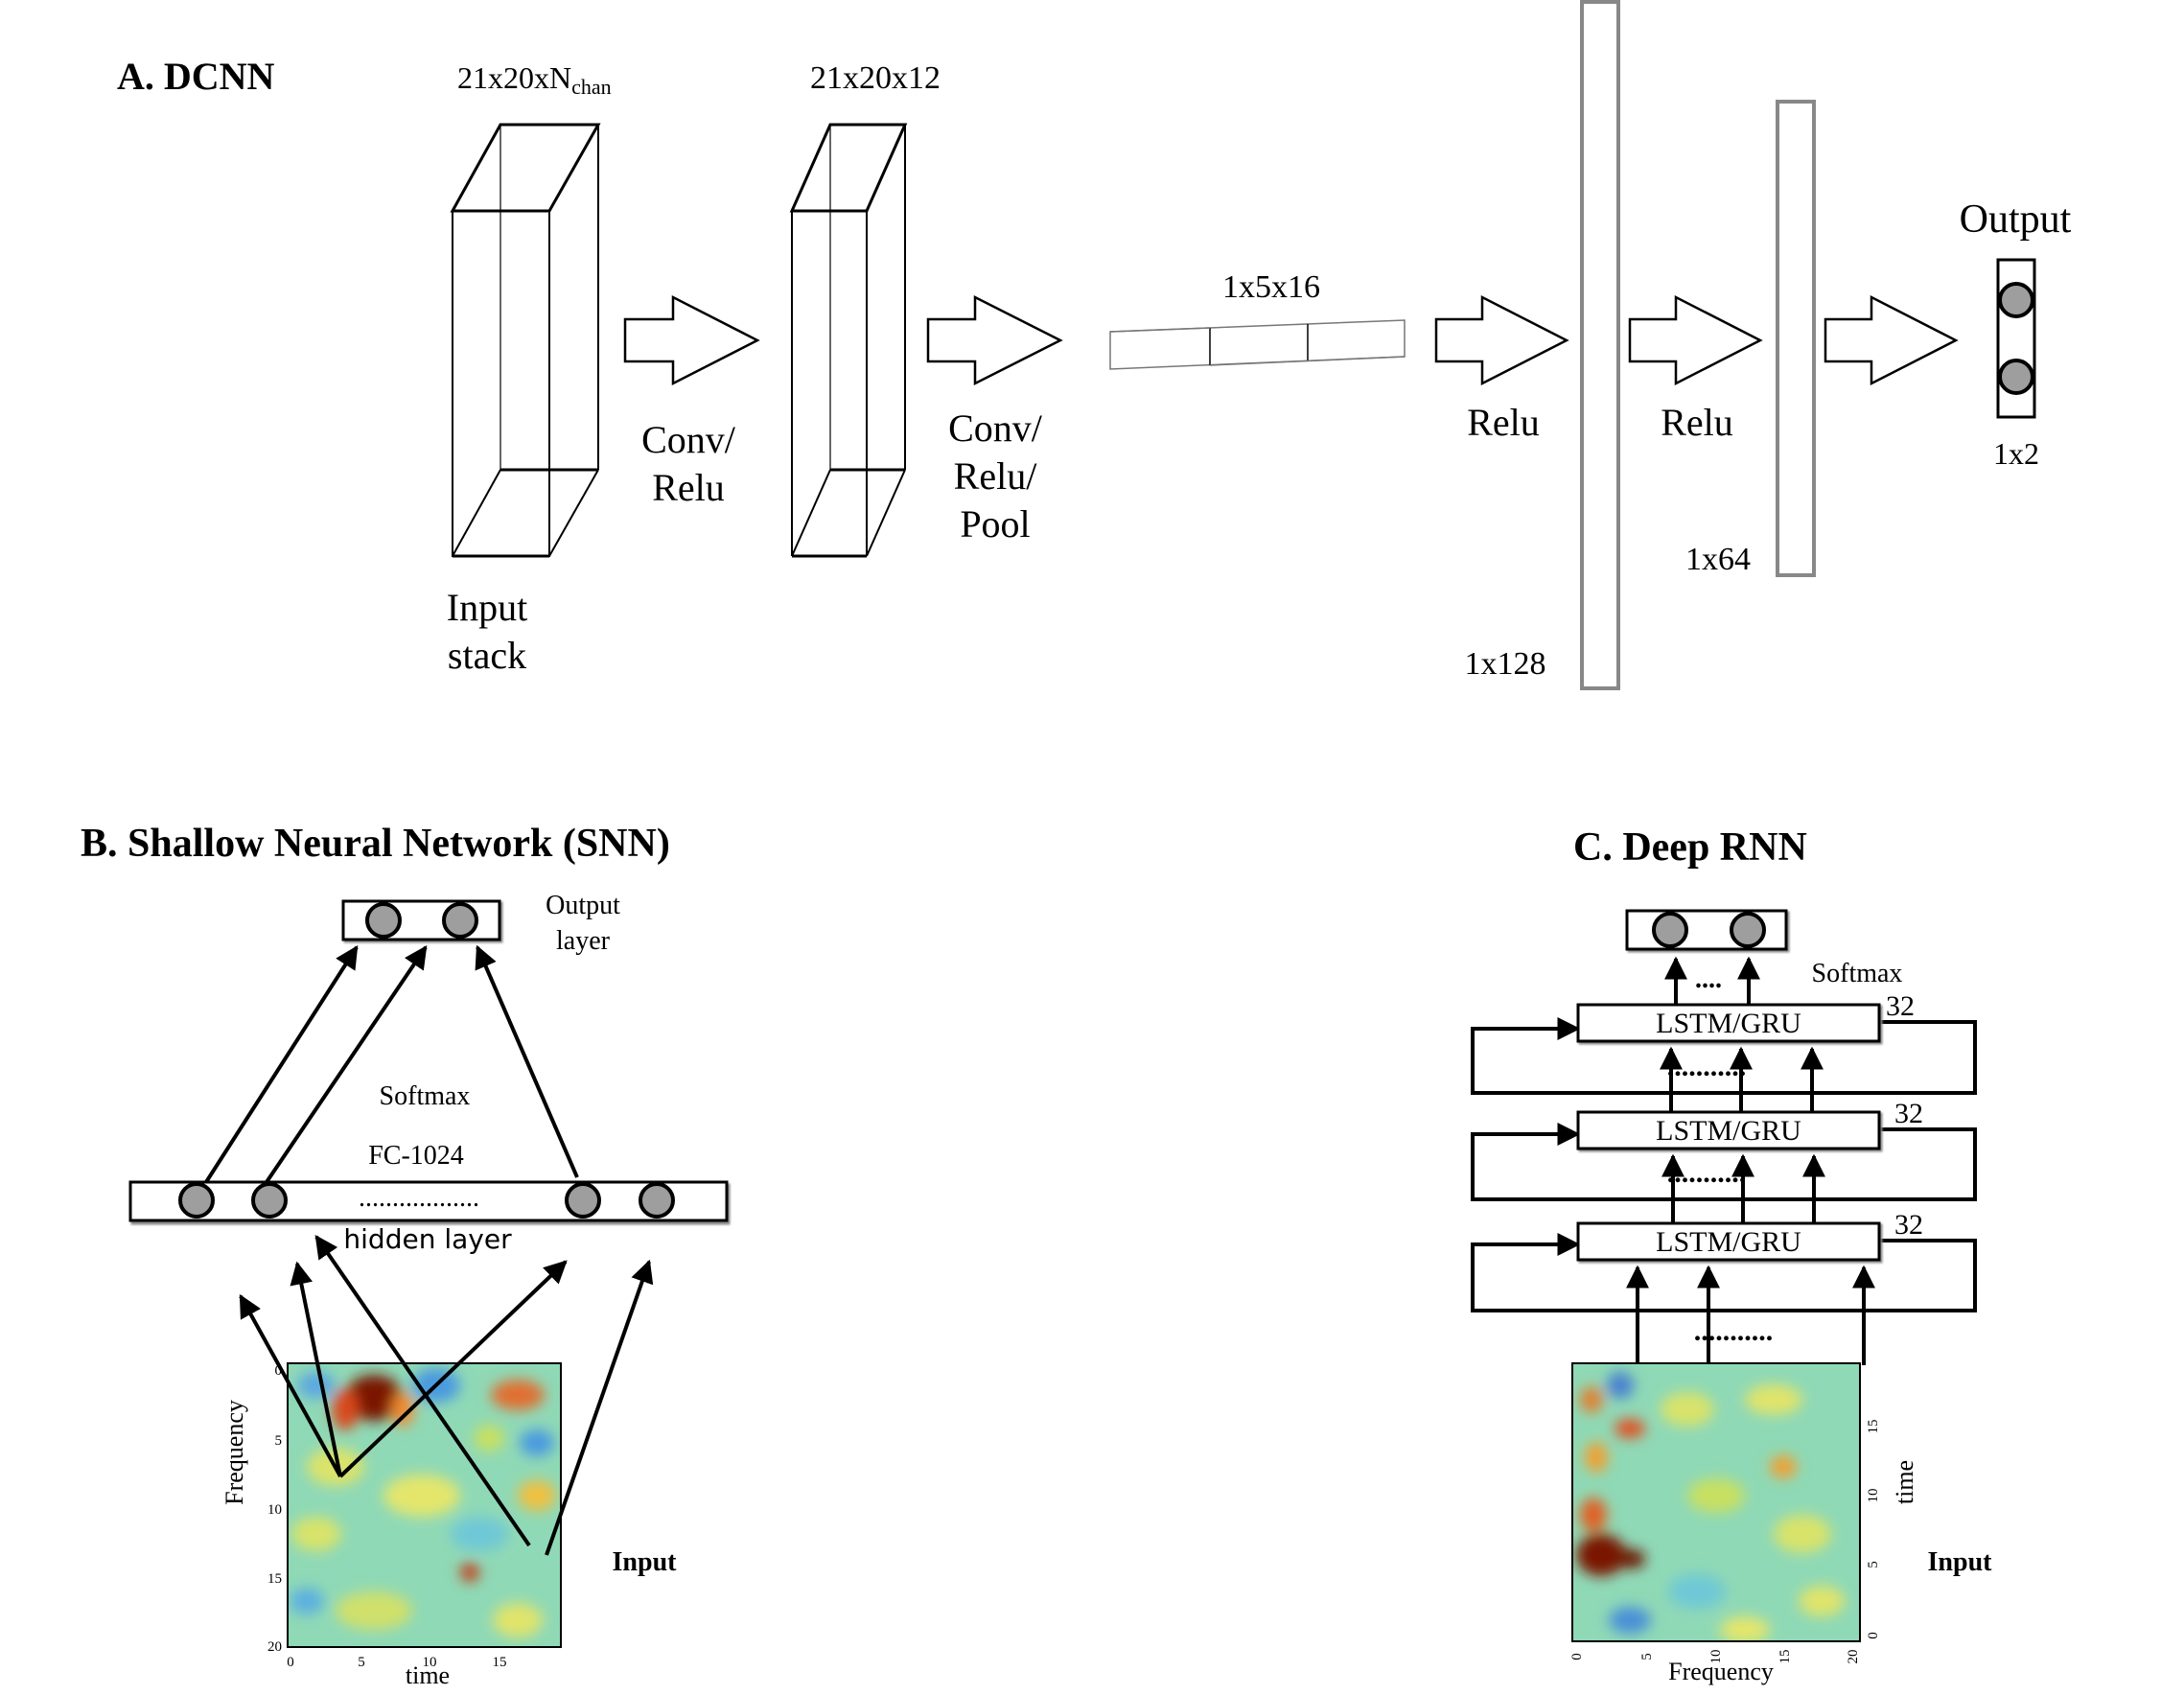 The height and width of the screenshot is (1695, 2184). I want to click on snn-input-heatmap, so click(424, 1505).